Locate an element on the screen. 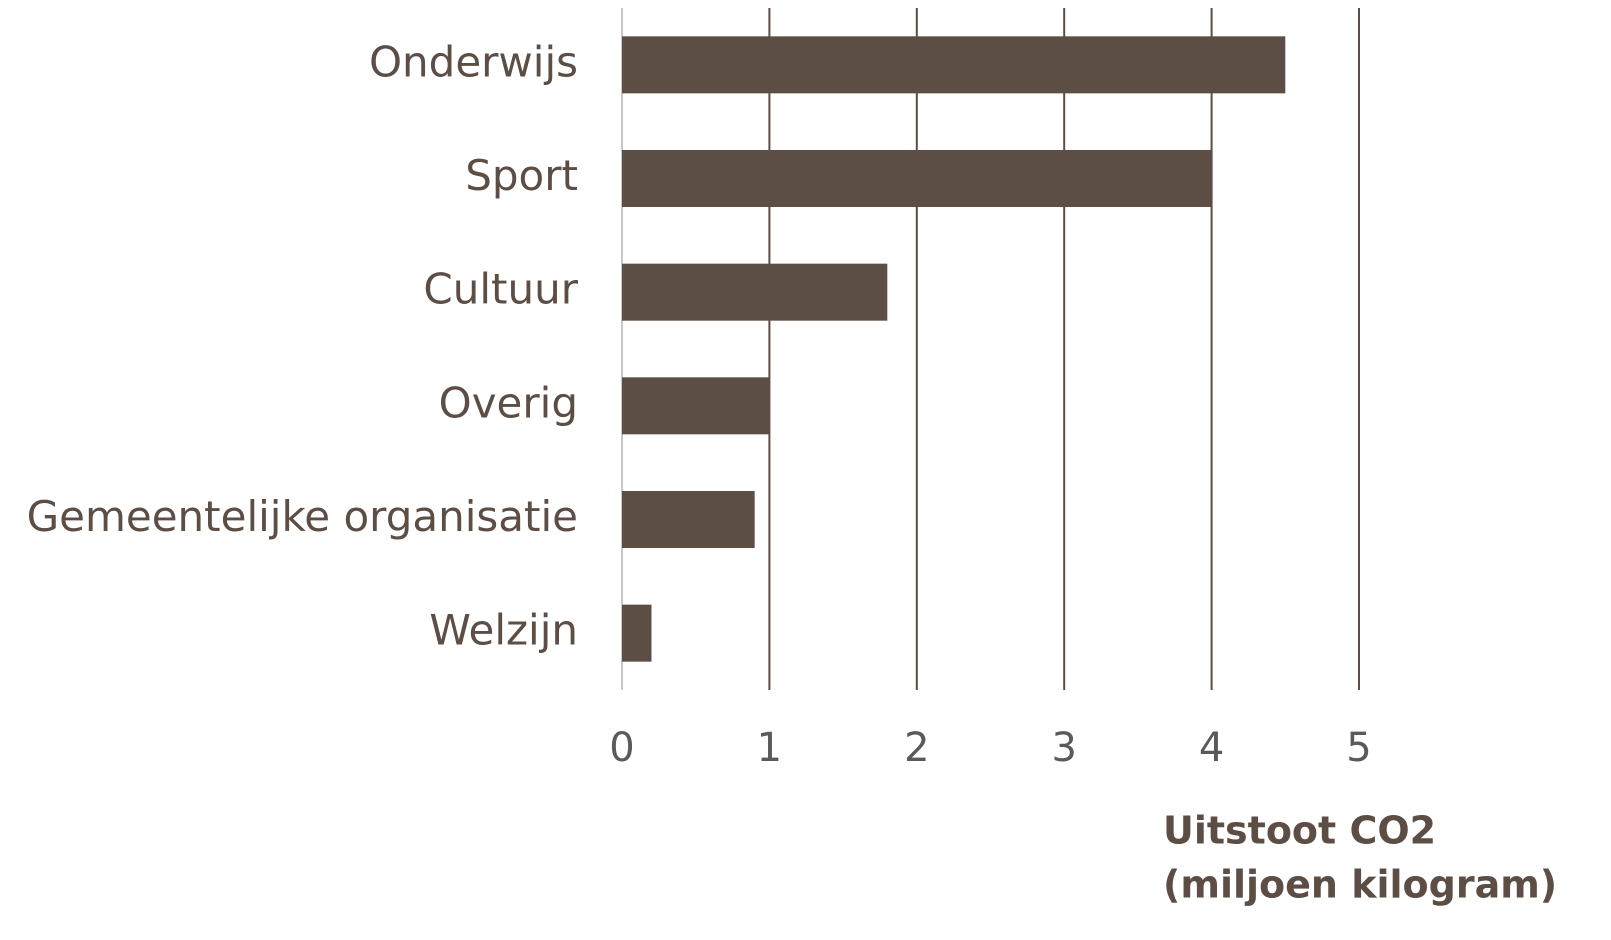  y-tick-label: Gemeentelijke organisatie is located at coordinates (302, 516).